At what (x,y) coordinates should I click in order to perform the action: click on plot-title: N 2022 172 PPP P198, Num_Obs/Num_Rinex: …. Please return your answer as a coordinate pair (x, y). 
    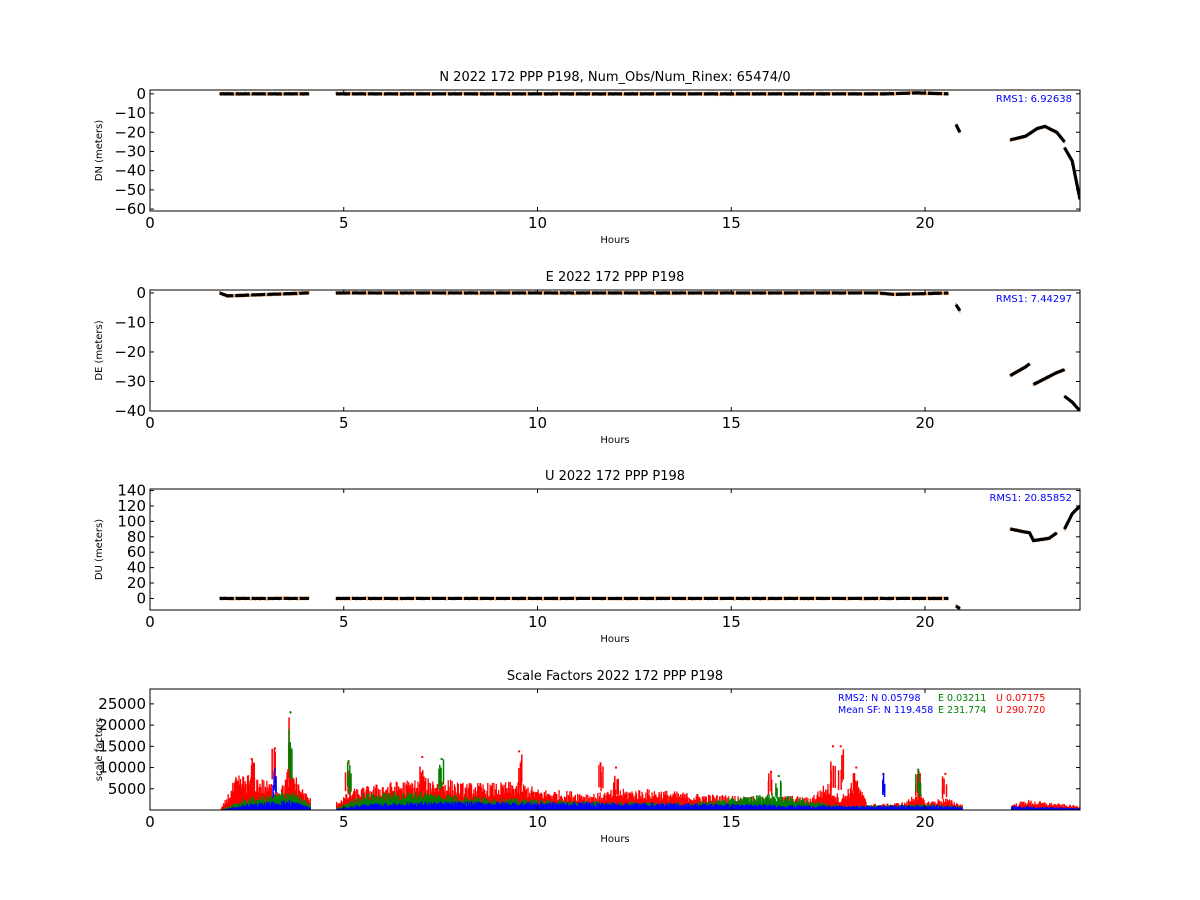
    Looking at the image, I should click on (614, 77).